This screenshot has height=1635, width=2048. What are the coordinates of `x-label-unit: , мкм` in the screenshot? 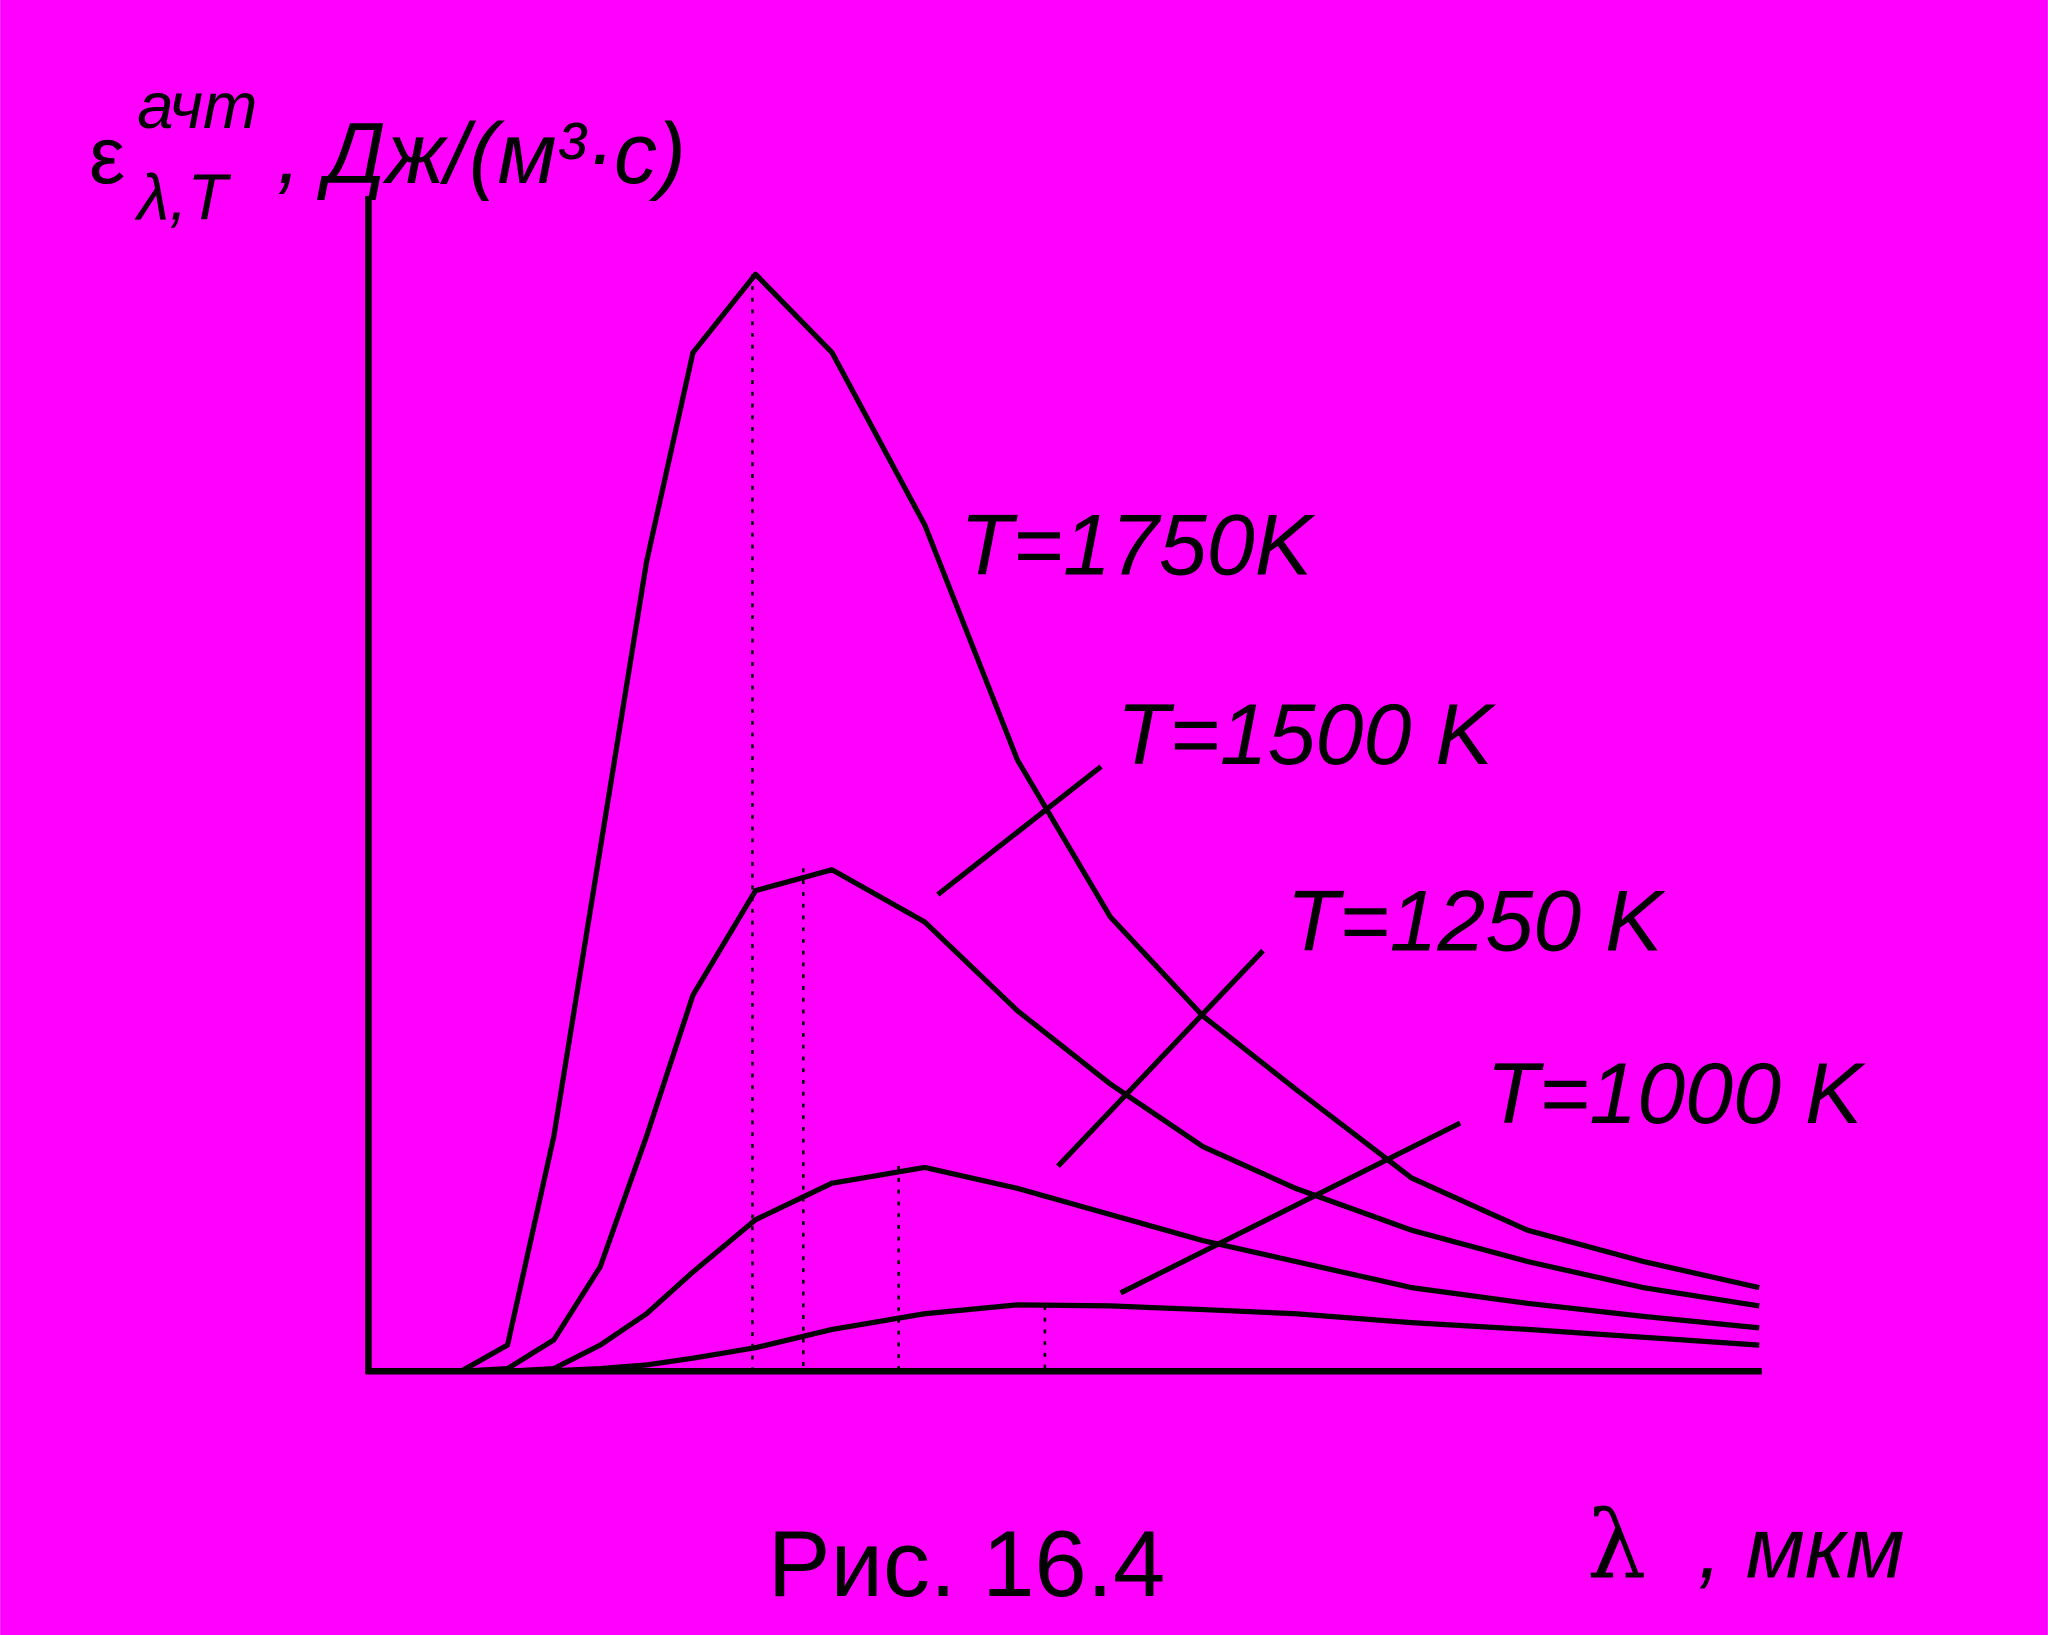 It's located at (1801, 1549).